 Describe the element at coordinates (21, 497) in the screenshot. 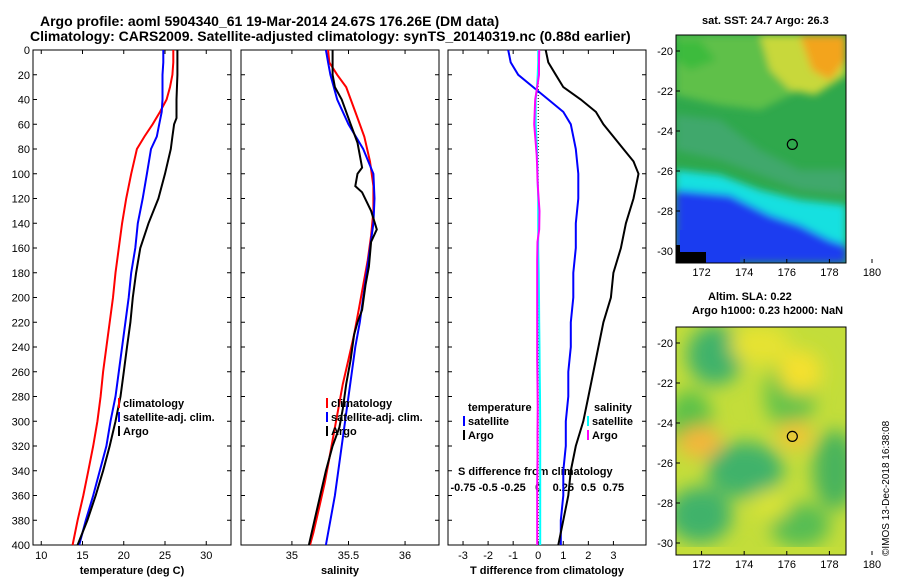

I see `y-tick-label: 360` at that location.